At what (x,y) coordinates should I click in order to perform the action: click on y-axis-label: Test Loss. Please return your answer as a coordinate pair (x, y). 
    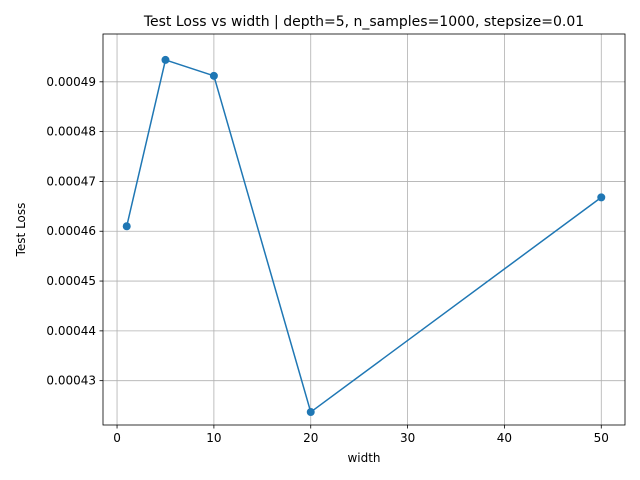
    Looking at the image, I should click on (21, 230).